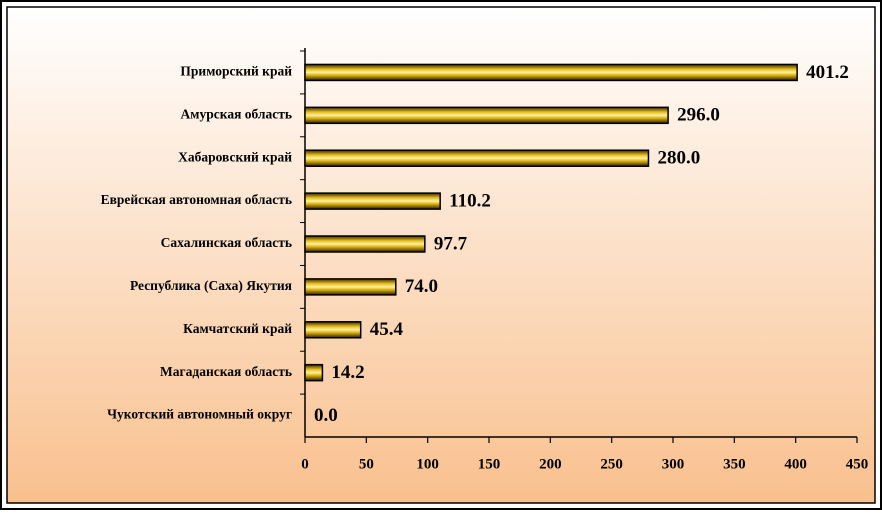 Image resolution: width=882 pixels, height=515 pixels. Describe the element at coordinates (470, 200) in the screenshot. I see `value-label: 110.2` at that location.